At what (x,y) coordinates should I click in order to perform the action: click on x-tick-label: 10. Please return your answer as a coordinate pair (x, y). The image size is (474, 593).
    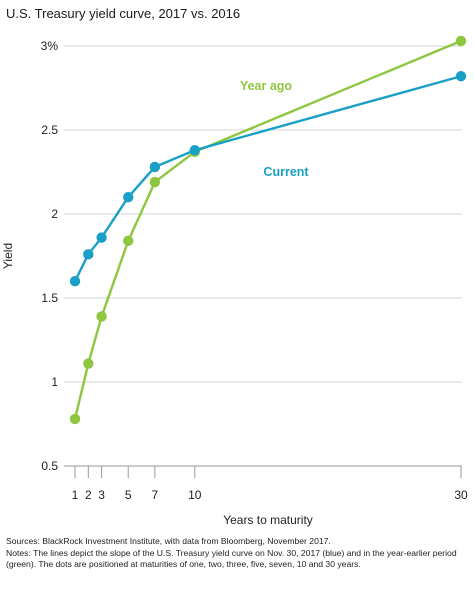
    Looking at the image, I should click on (195, 495).